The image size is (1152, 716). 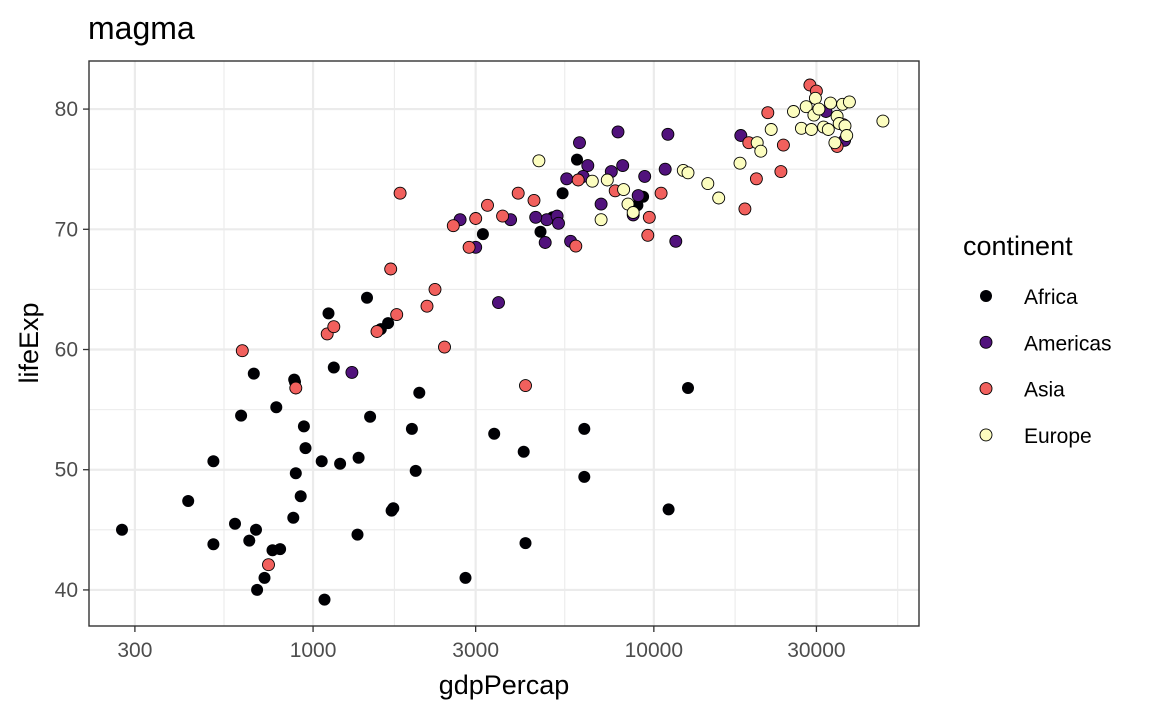 I want to click on legend-label-asia: Asia, so click(x=1044, y=390).